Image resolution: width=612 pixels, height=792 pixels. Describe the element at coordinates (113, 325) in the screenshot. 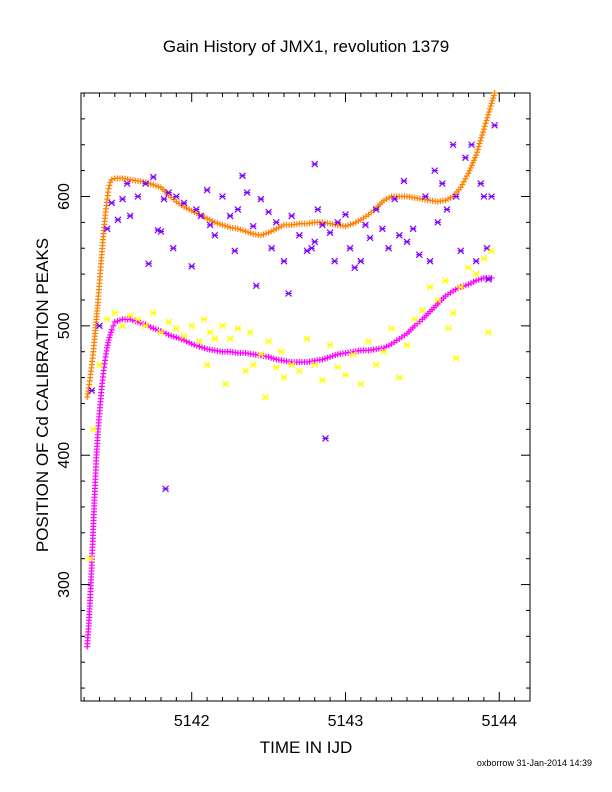

I see `magenta-point` at that location.